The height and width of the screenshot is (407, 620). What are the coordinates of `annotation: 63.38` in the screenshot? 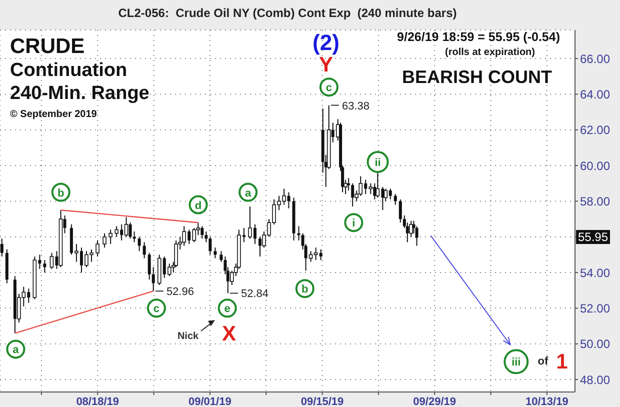 It's located at (356, 106).